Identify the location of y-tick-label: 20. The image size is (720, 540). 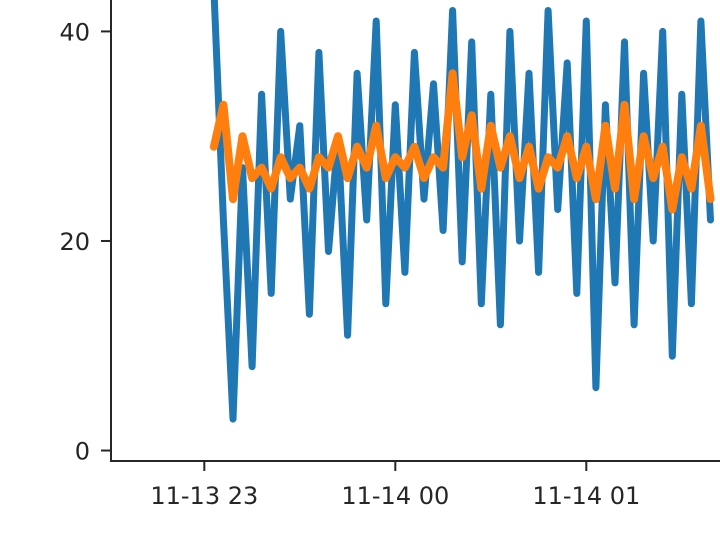
(74, 242).